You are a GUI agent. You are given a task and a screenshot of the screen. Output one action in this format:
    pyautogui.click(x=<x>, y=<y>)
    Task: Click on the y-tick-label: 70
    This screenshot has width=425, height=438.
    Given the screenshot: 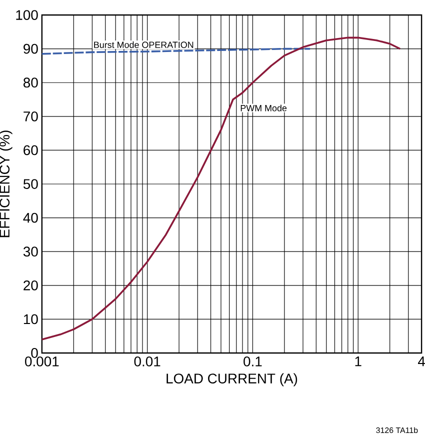 What is the action you would take?
    pyautogui.click(x=31, y=116)
    